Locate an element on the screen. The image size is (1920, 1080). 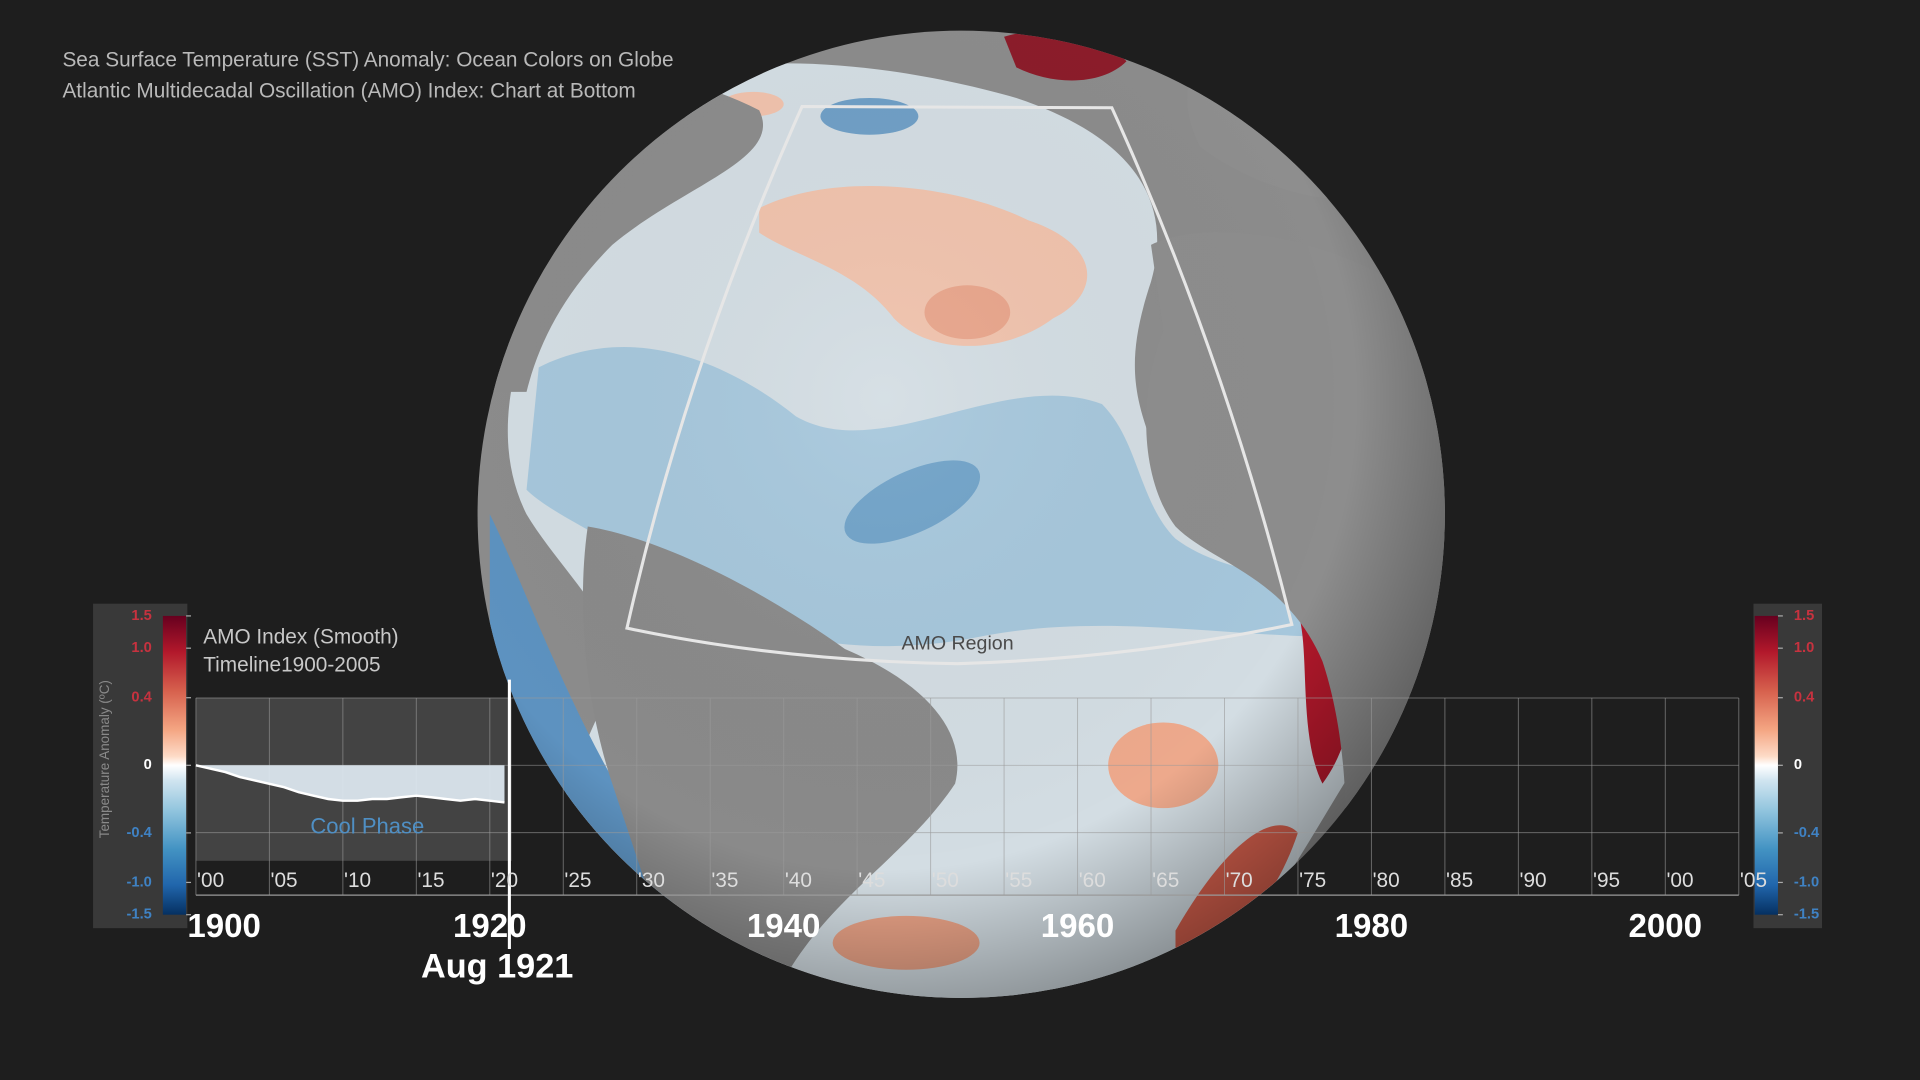
decade-label: 1900 is located at coordinates (224, 926).